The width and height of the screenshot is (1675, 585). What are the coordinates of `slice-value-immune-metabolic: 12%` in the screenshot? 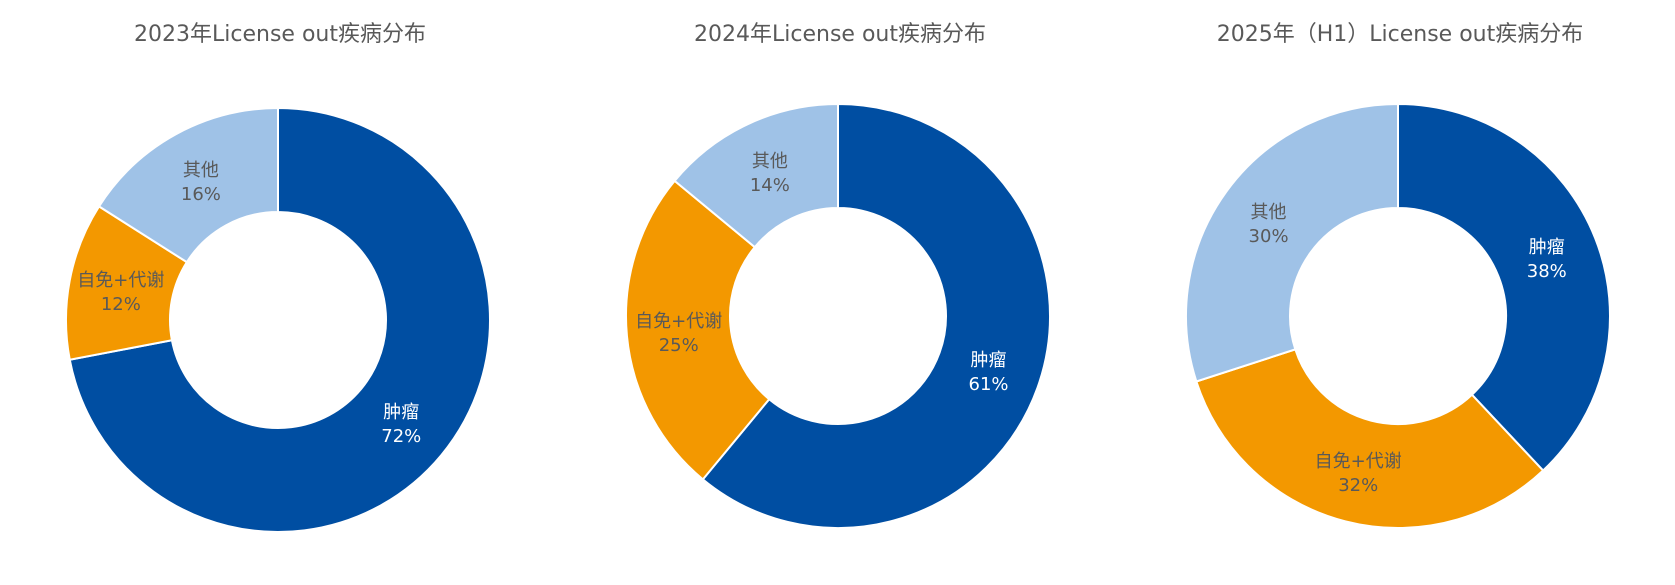 It's located at (121, 304).